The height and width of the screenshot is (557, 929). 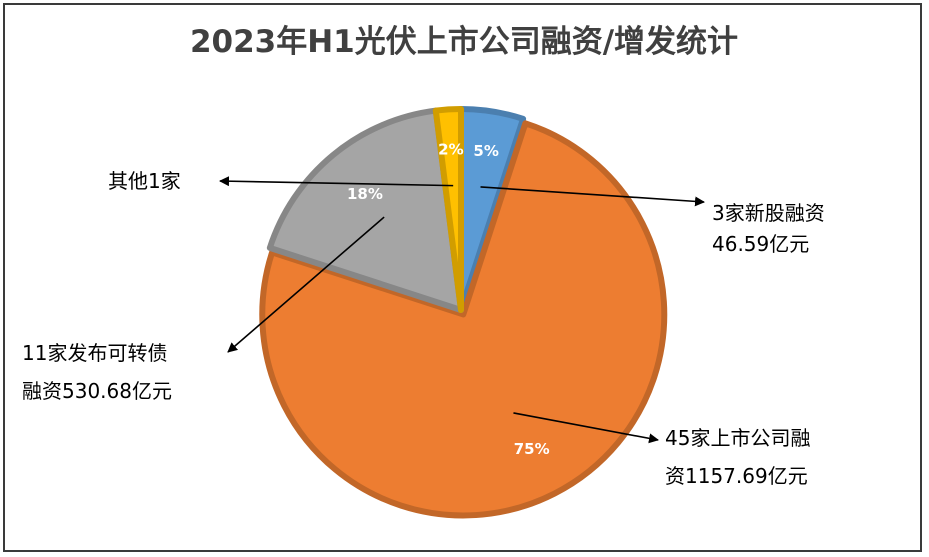 I want to click on slice-percent-label: 18%, so click(x=365, y=194).